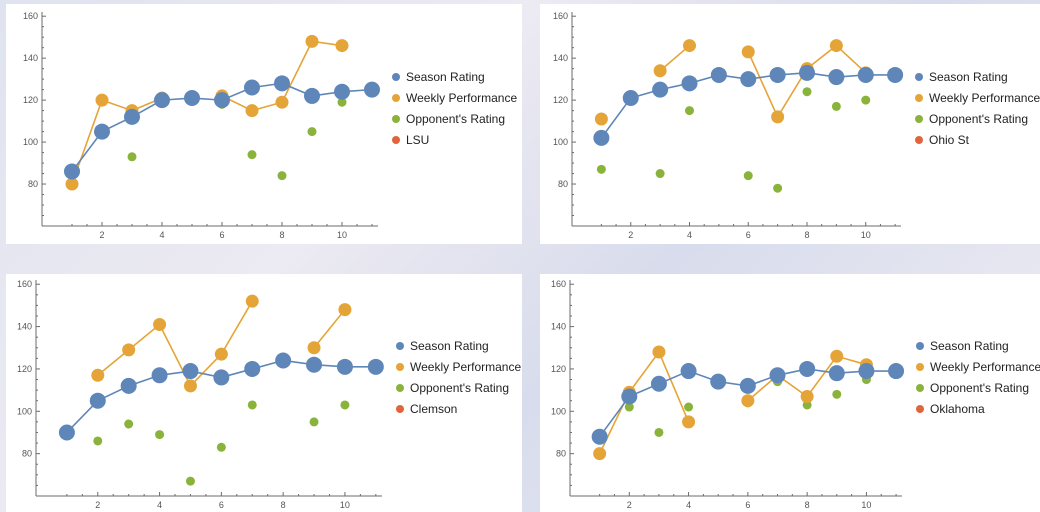  Describe the element at coordinates (866, 235) in the screenshot. I see `x-tick-label: 10` at that location.